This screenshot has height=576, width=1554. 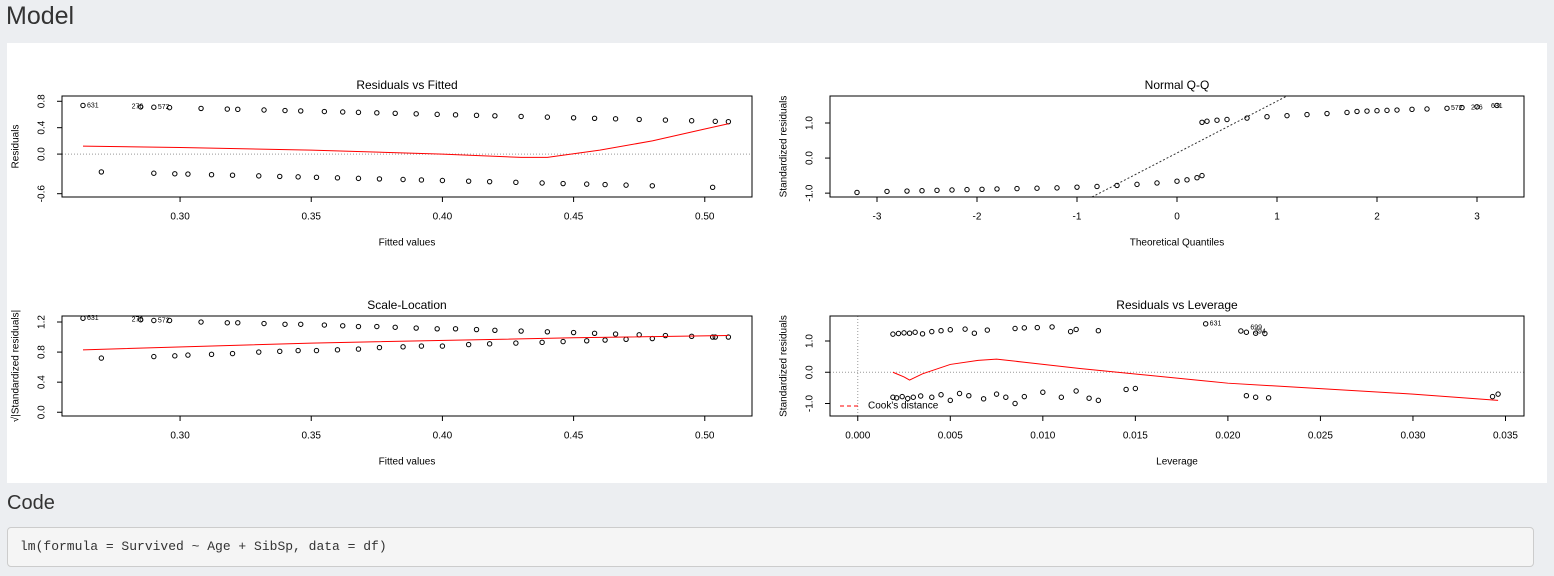 What do you see at coordinates (16, 366) in the screenshot?
I see `y-axis-label: √|Standardized residuals|` at bounding box center [16, 366].